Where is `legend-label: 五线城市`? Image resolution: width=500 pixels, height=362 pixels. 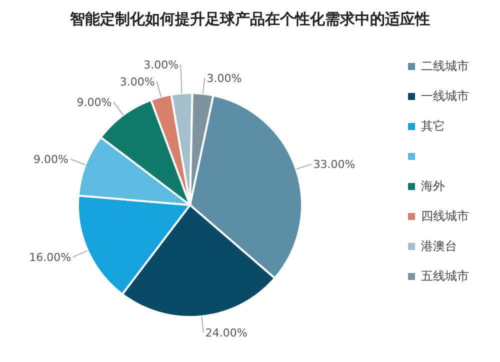
legend-label: 五线城市 is located at coordinates (445, 276).